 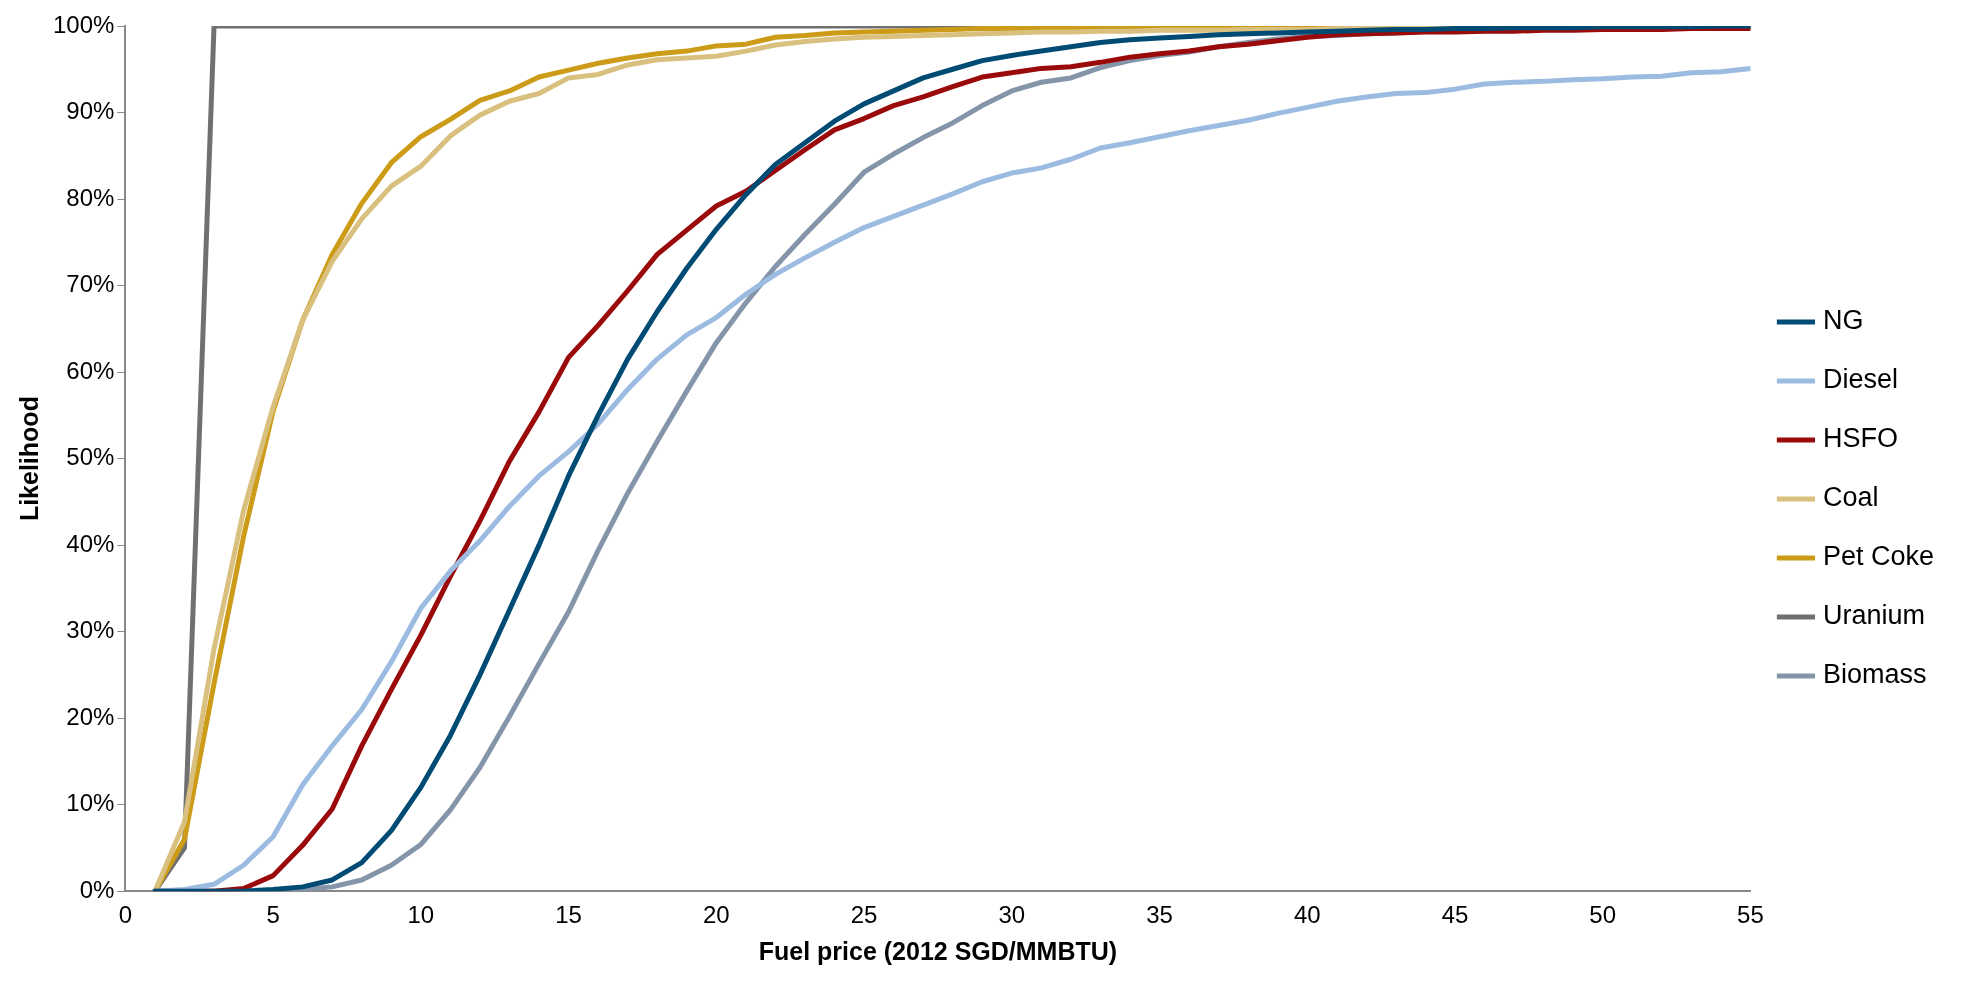 What do you see at coordinates (90, 197) in the screenshot?
I see `y-tick-label: 80%` at bounding box center [90, 197].